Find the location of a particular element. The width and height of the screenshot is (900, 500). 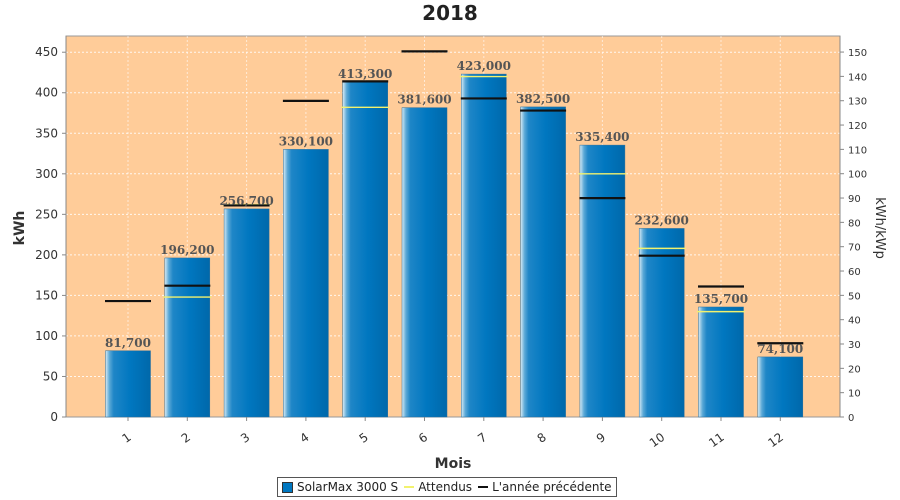

y-tick-label: 100 is located at coordinates (46, 336).